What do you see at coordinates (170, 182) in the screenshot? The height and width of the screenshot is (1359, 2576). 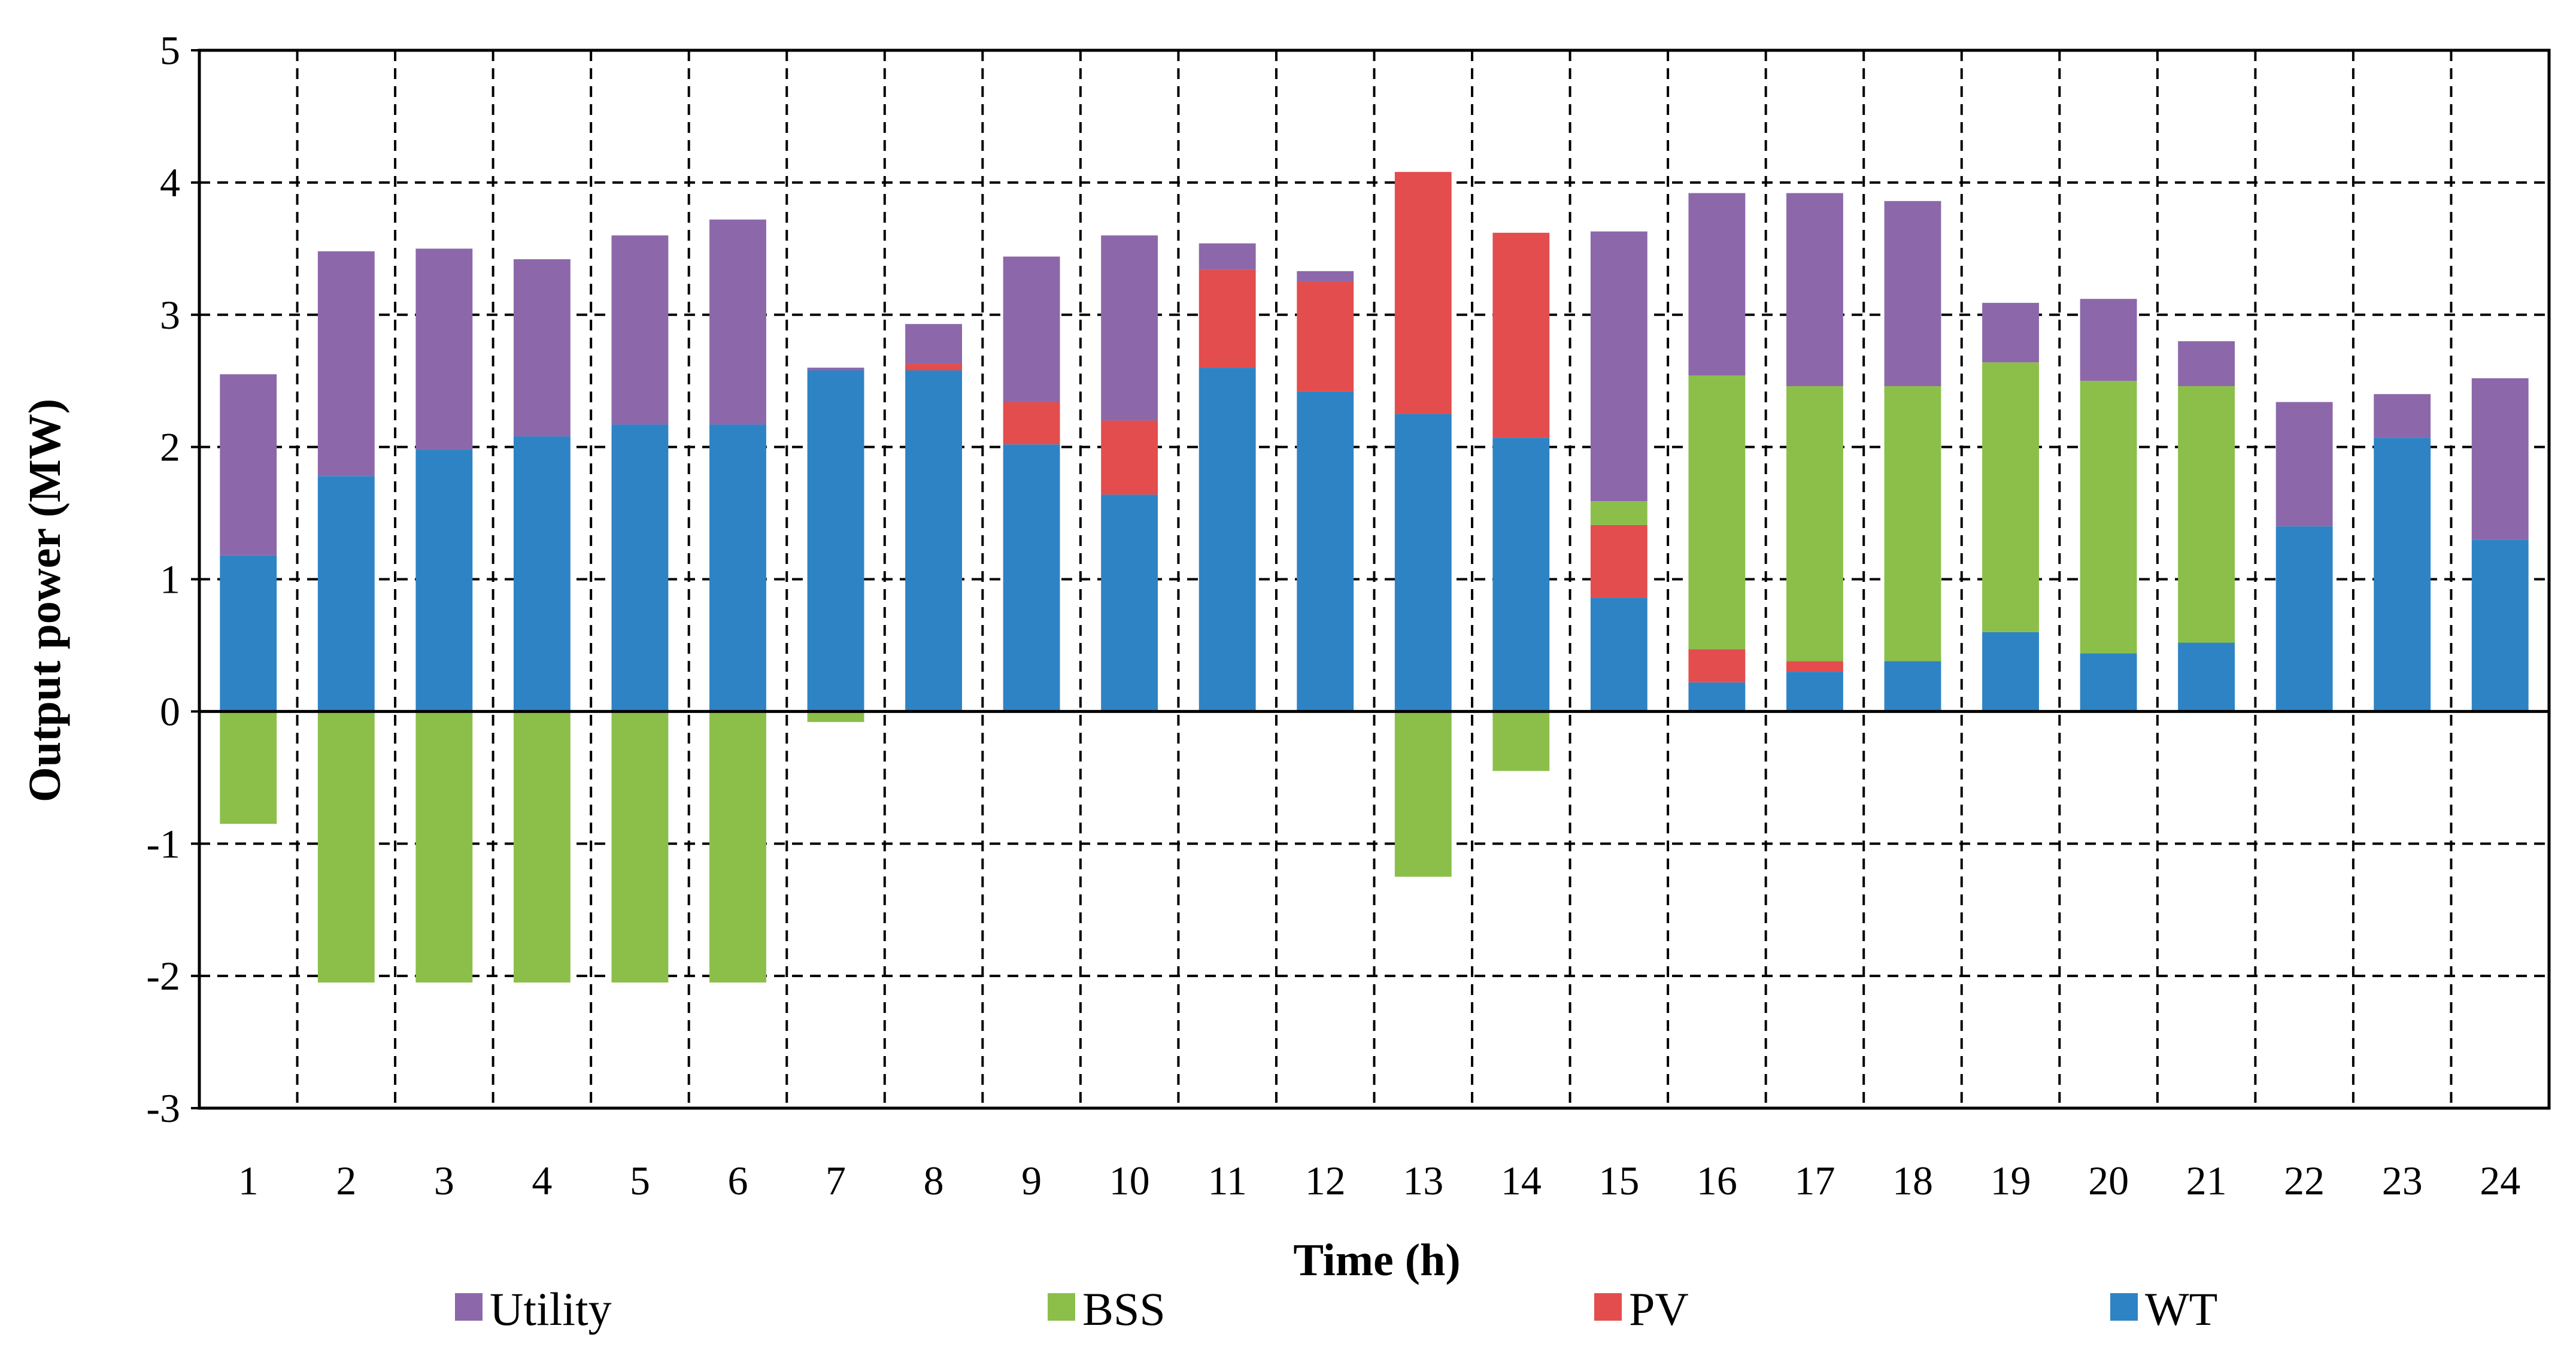 I see `y-tick-label: 4` at bounding box center [170, 182].